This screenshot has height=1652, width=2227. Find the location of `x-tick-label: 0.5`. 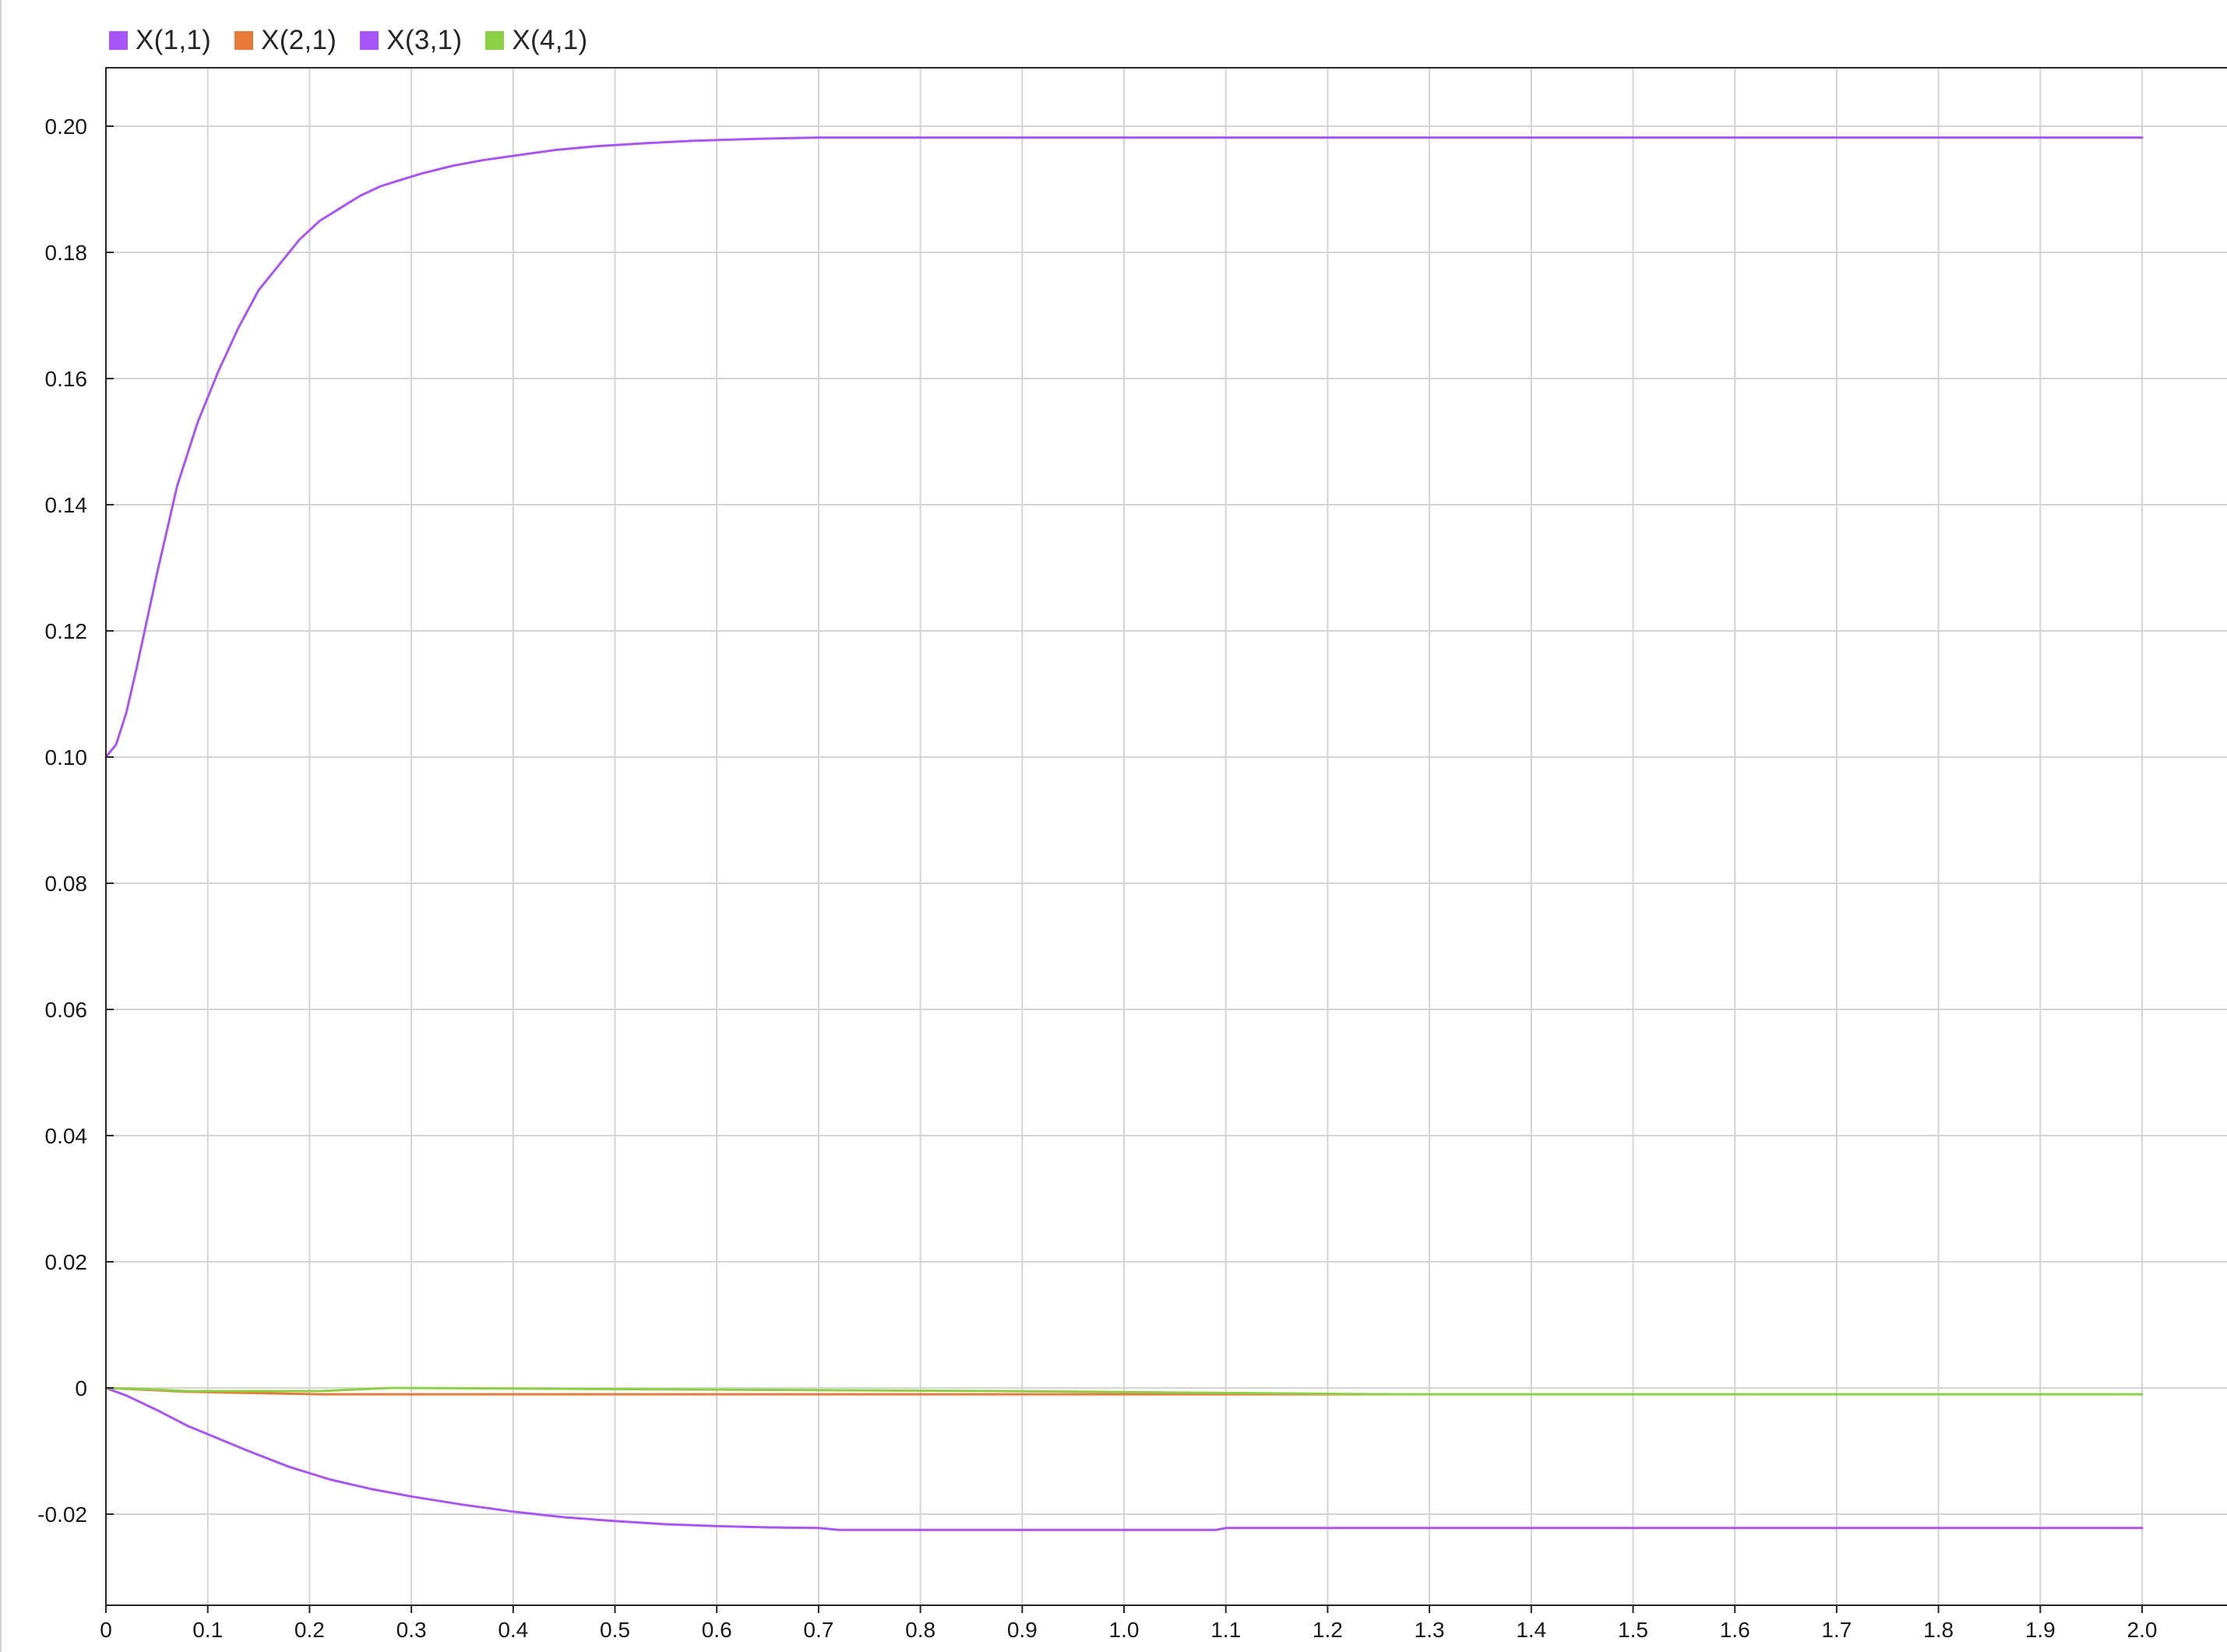

x-tick-label: 0.5 is located at coordinates (615, 1630).